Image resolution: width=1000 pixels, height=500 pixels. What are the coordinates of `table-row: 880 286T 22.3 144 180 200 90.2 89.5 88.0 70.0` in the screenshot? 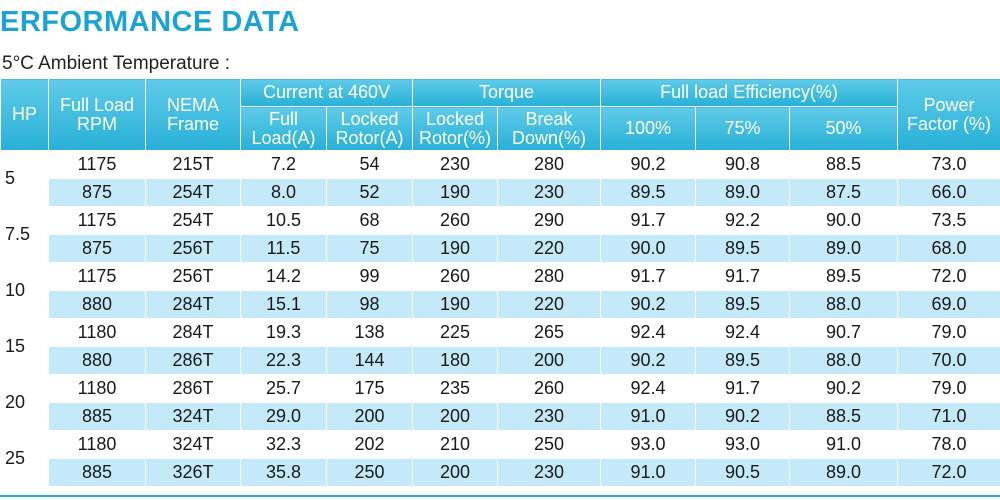 It's located at (500, 360).